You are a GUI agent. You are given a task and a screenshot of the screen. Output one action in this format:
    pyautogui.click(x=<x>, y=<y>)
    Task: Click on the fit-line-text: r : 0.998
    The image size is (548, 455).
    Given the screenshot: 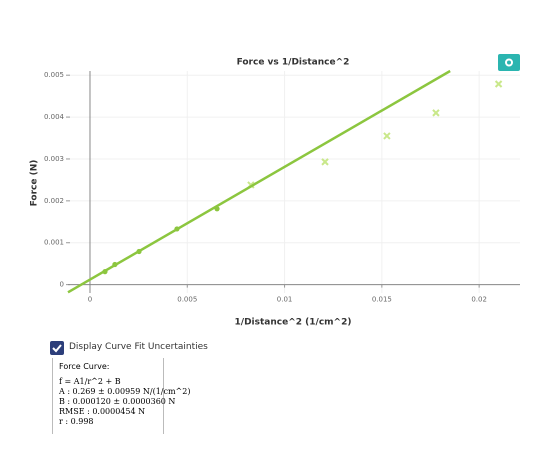 What is the action you would take?
    pyautogui.click(x=76, y=421)
    